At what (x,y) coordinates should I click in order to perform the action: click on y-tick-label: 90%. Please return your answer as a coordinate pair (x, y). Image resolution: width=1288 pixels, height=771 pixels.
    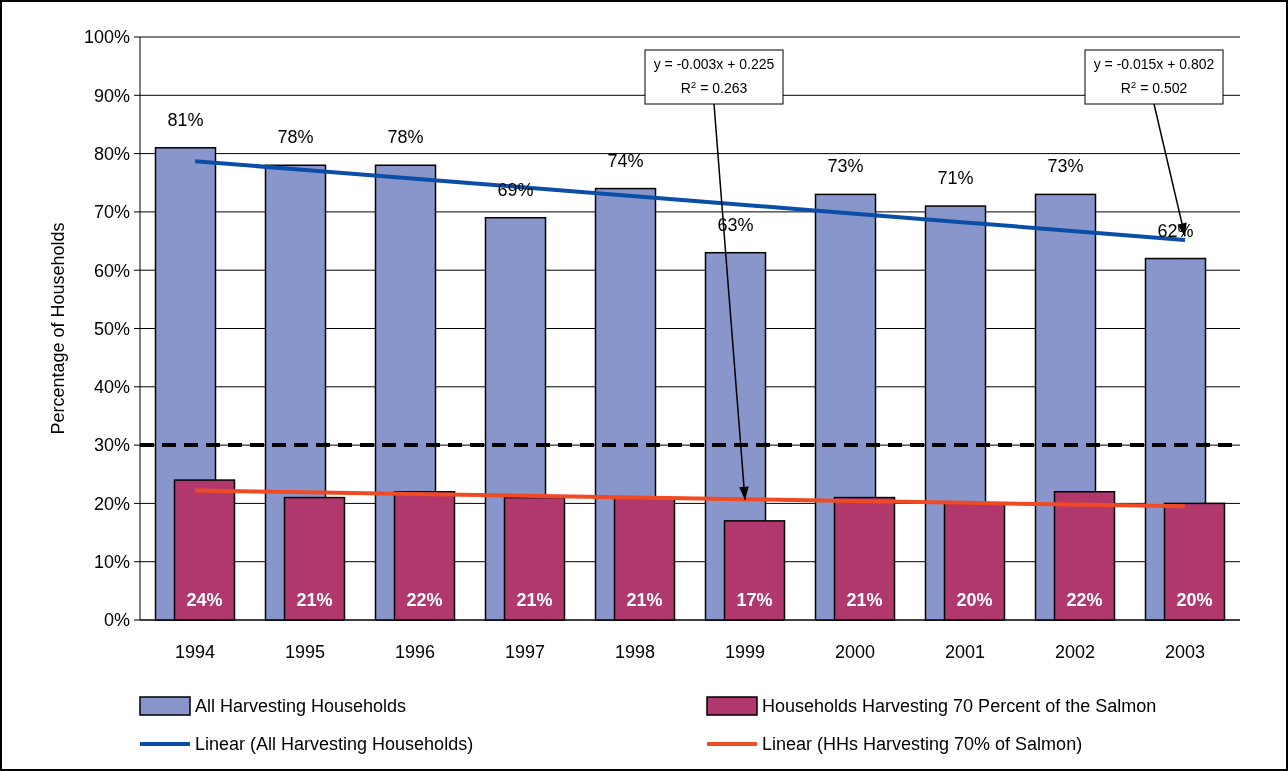
    Looking at the image, I should click on (111, 95).